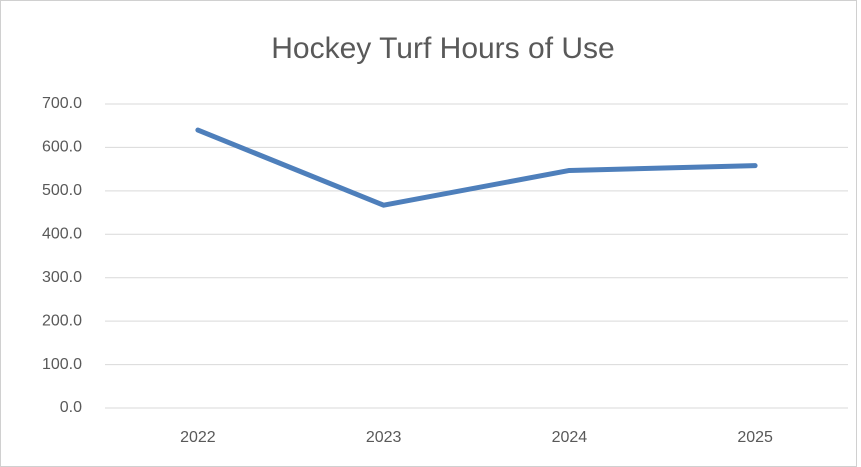 The image size is (861, 467). Describe the element at coordinates (62, 277) in the screenshot. I see `y-tick-label: 300.0` at that location.